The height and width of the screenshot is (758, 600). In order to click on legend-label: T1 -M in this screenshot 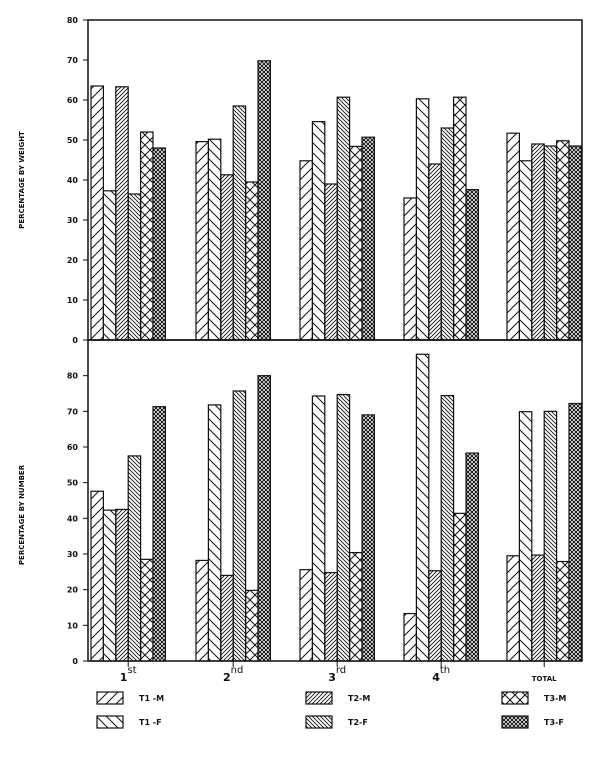, I will do `click(151, 698)`.